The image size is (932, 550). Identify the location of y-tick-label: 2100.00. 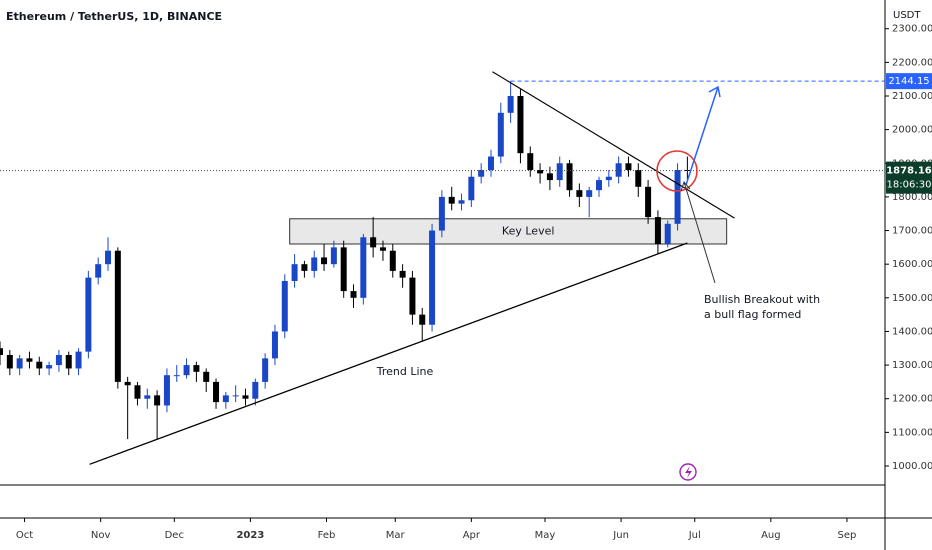
(912, 96).